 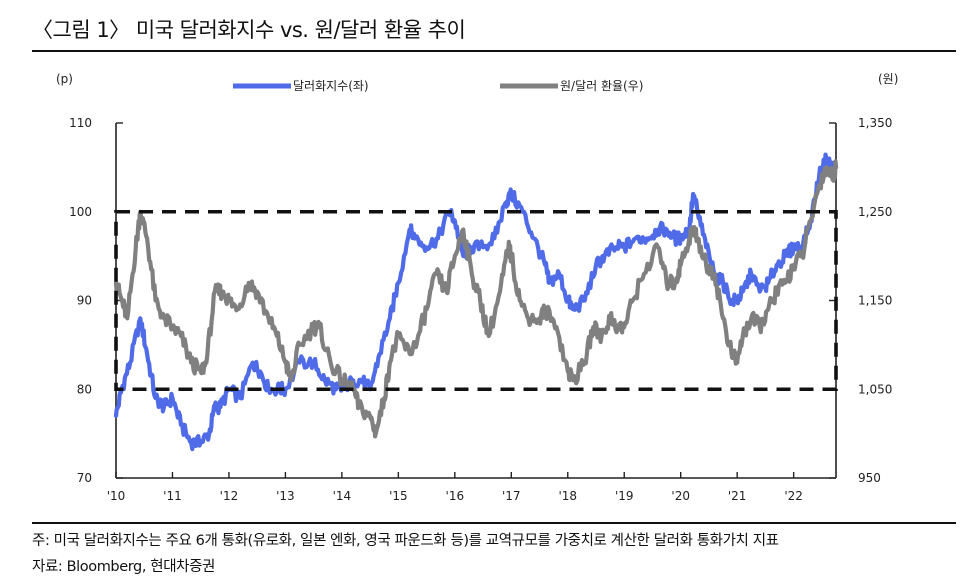 What do you see at coordinates (737, 496) in the screenshot?
I see `x-axis-tick-label: '21` at bounding box center [737, 496].